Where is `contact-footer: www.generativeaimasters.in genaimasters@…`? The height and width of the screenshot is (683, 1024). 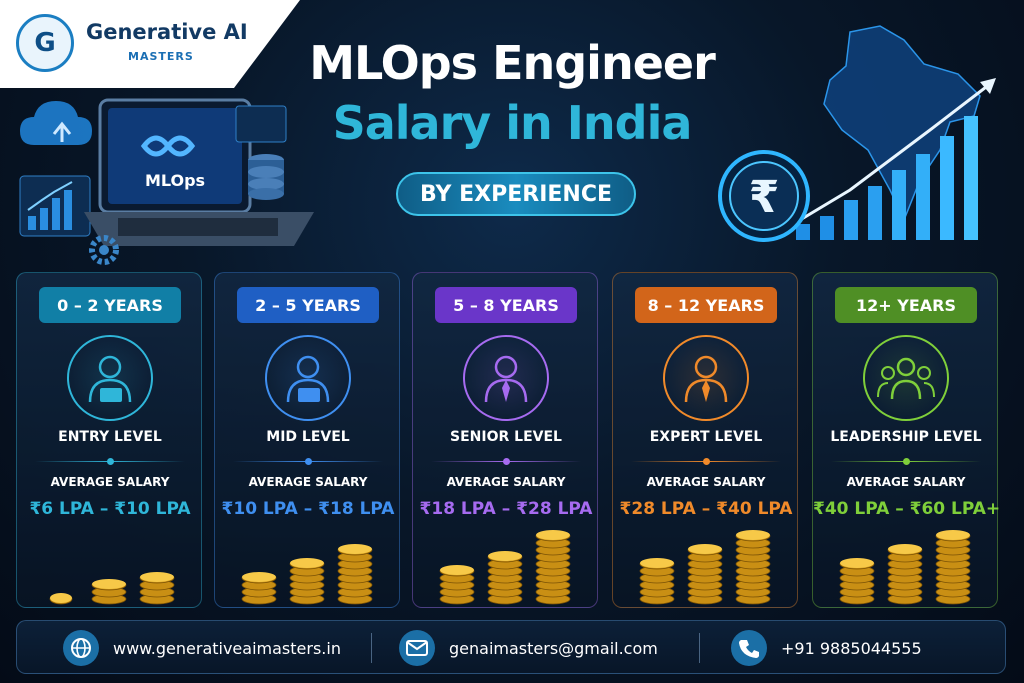
contact-footer: www.generativeaimasters.in genaimasters@… is located at coordinates (511, 647).